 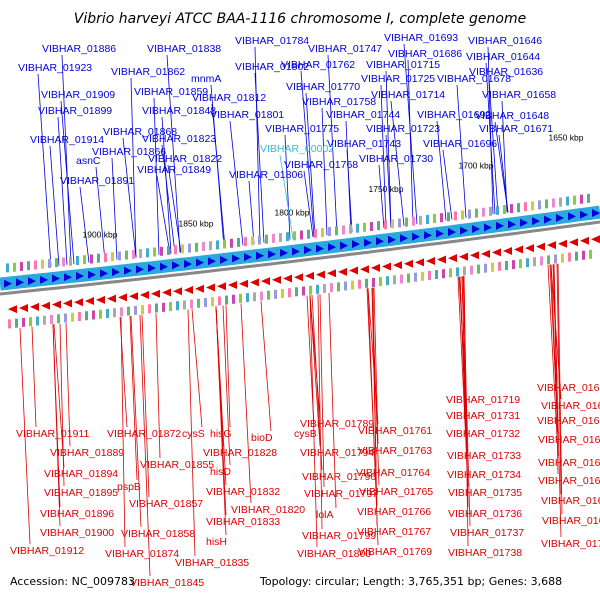 I want to click on reverse-gene-label: VIBHAR_01736, so click(x=485, y=514).